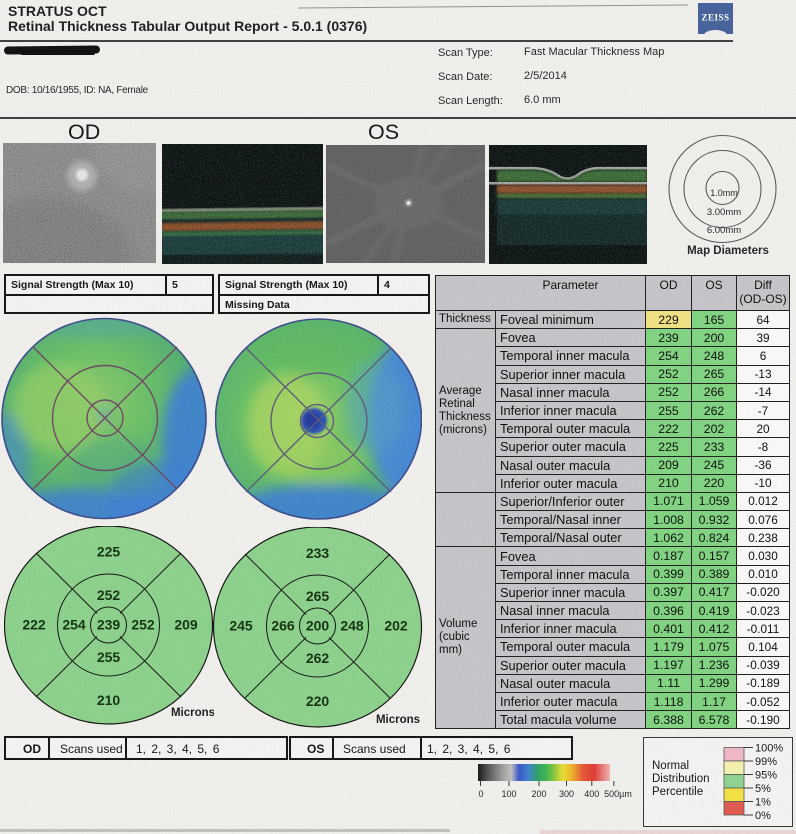  What do you see at coordinates (769, 749) in the screenshot?
I see `svg-text: 100%` at bounding box center [769, 749].